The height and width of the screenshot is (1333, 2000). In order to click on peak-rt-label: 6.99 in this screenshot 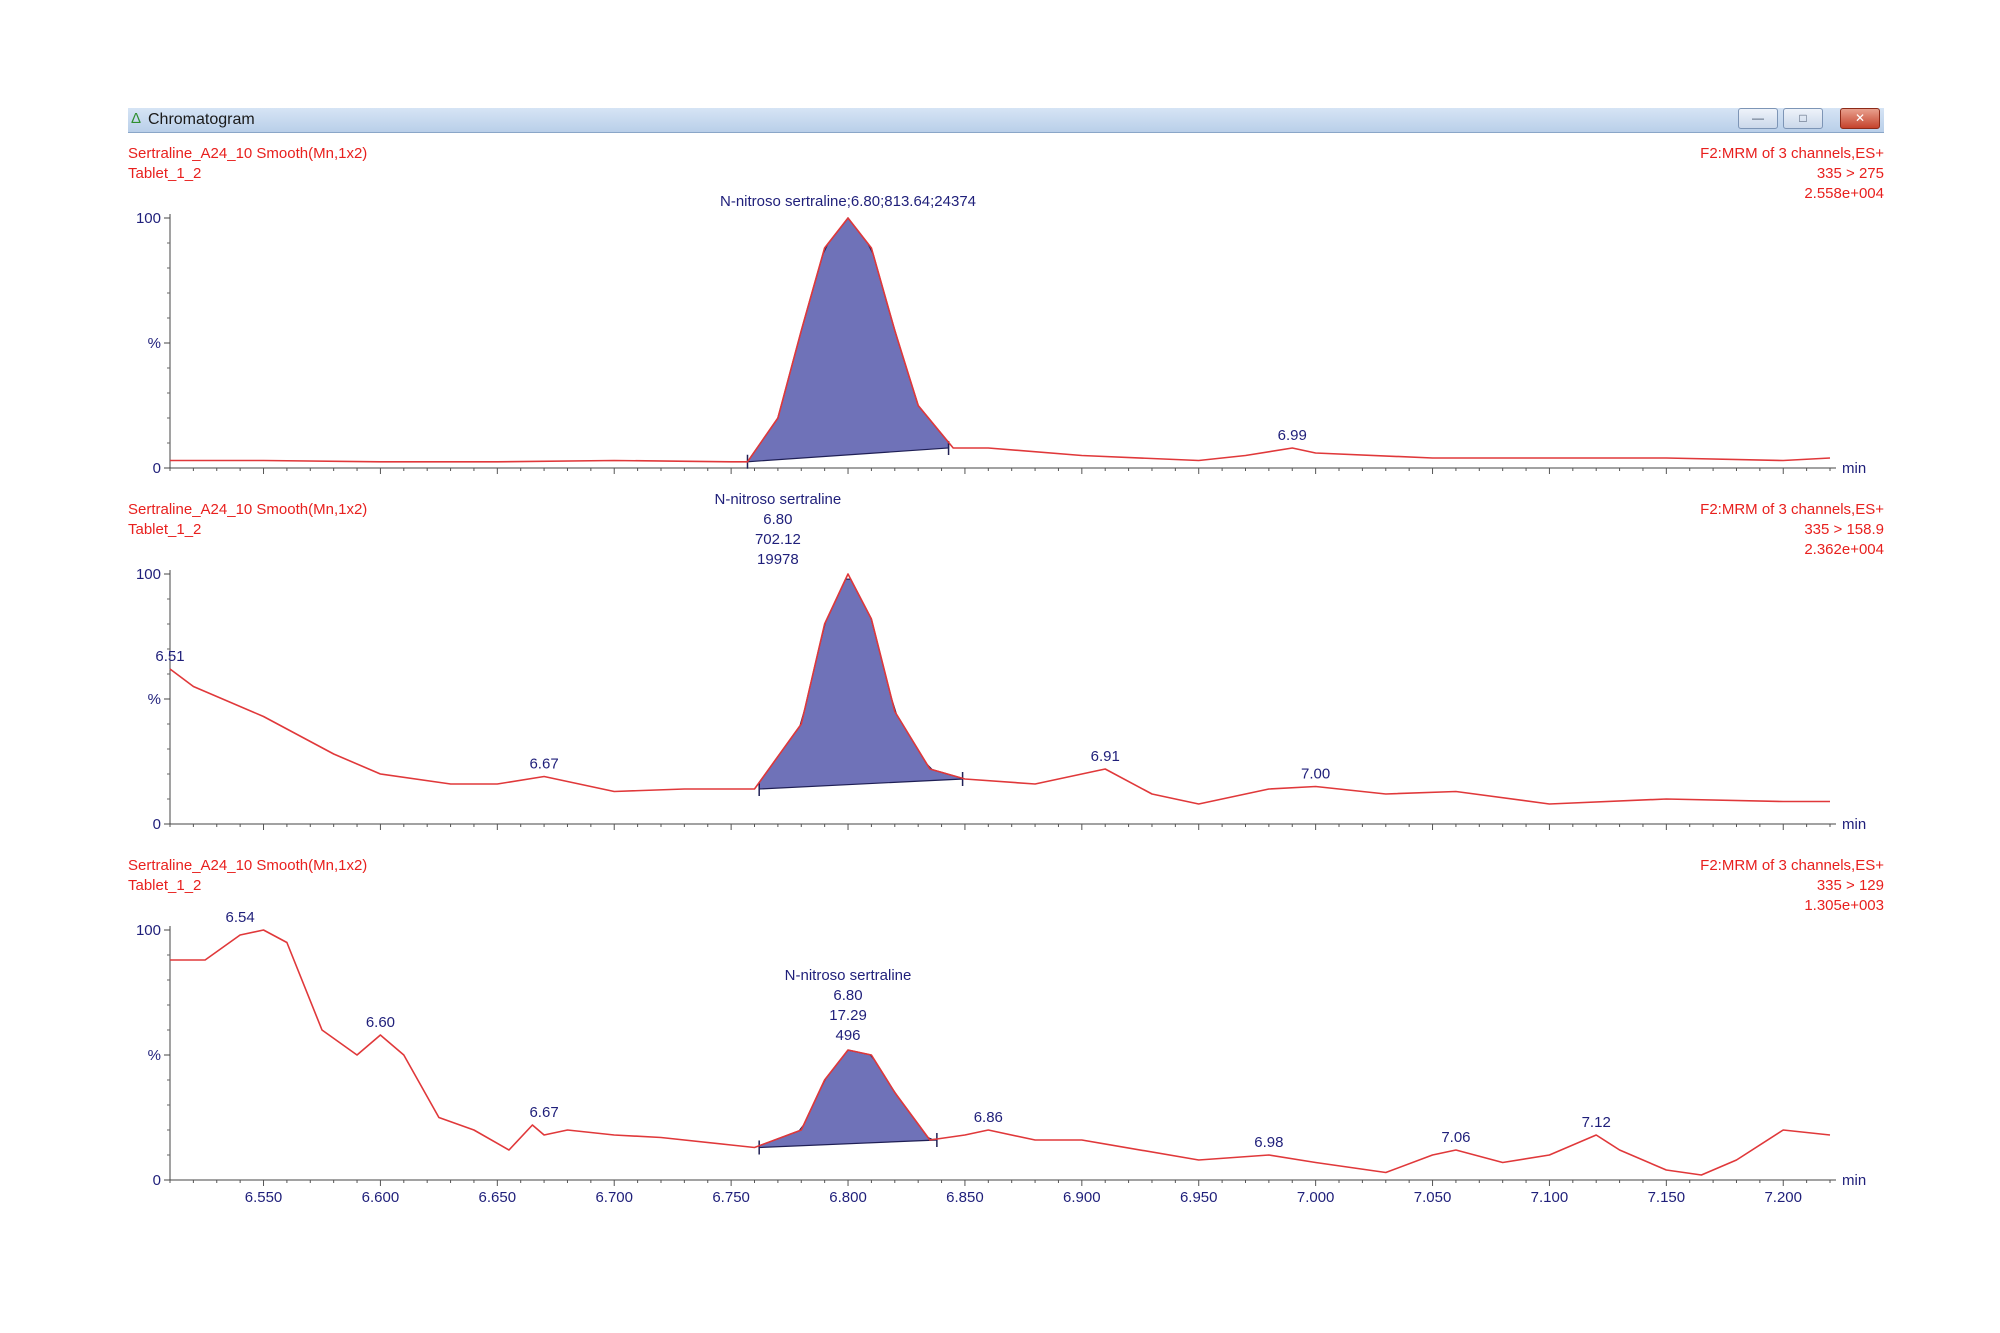, I will do `click(1292, 435)`.